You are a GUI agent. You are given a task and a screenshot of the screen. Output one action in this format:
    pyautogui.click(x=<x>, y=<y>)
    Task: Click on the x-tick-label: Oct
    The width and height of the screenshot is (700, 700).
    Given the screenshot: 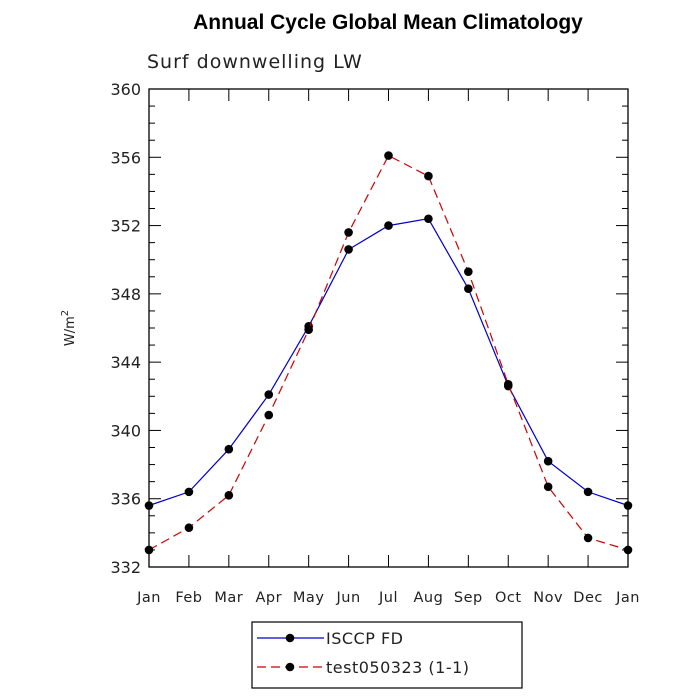 What is the action you would take?
    pyautogui.click(x=508, y=598)
    